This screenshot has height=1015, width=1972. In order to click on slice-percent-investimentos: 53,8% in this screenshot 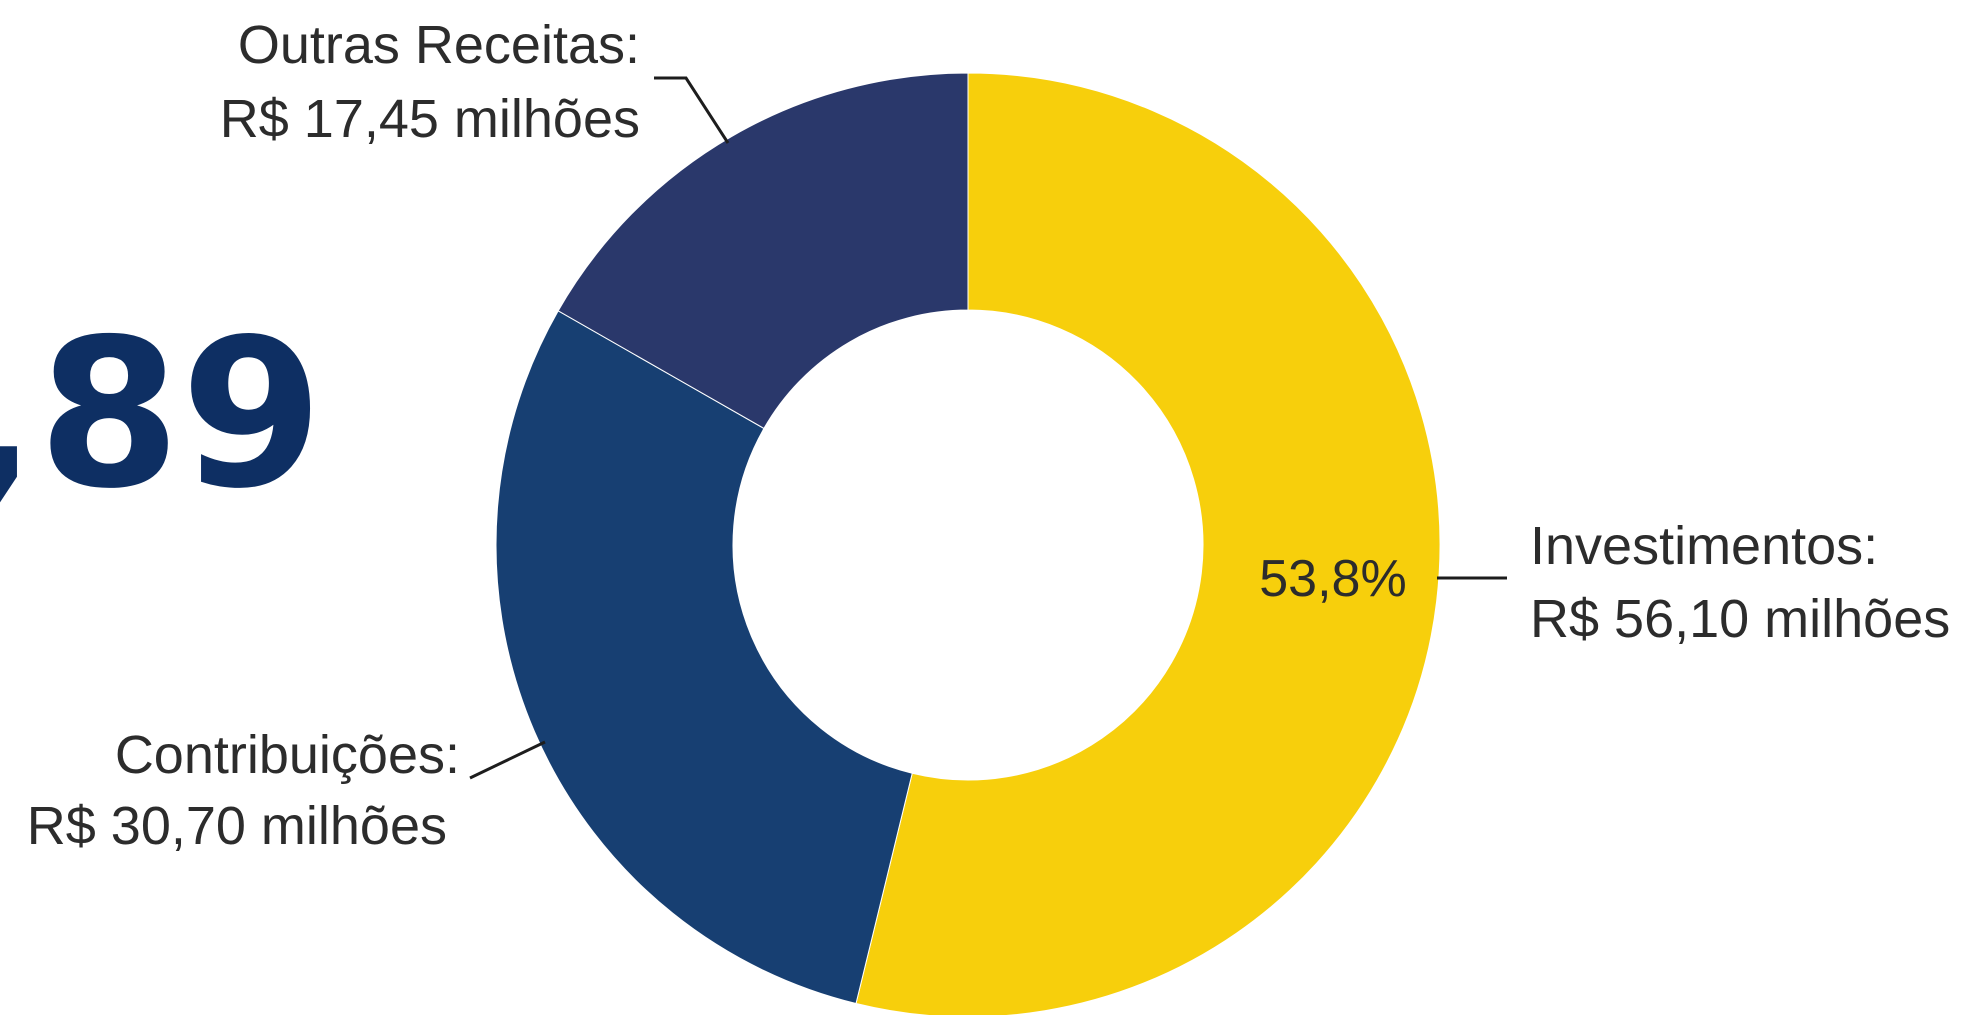, I will do `click(1332, 579)`.